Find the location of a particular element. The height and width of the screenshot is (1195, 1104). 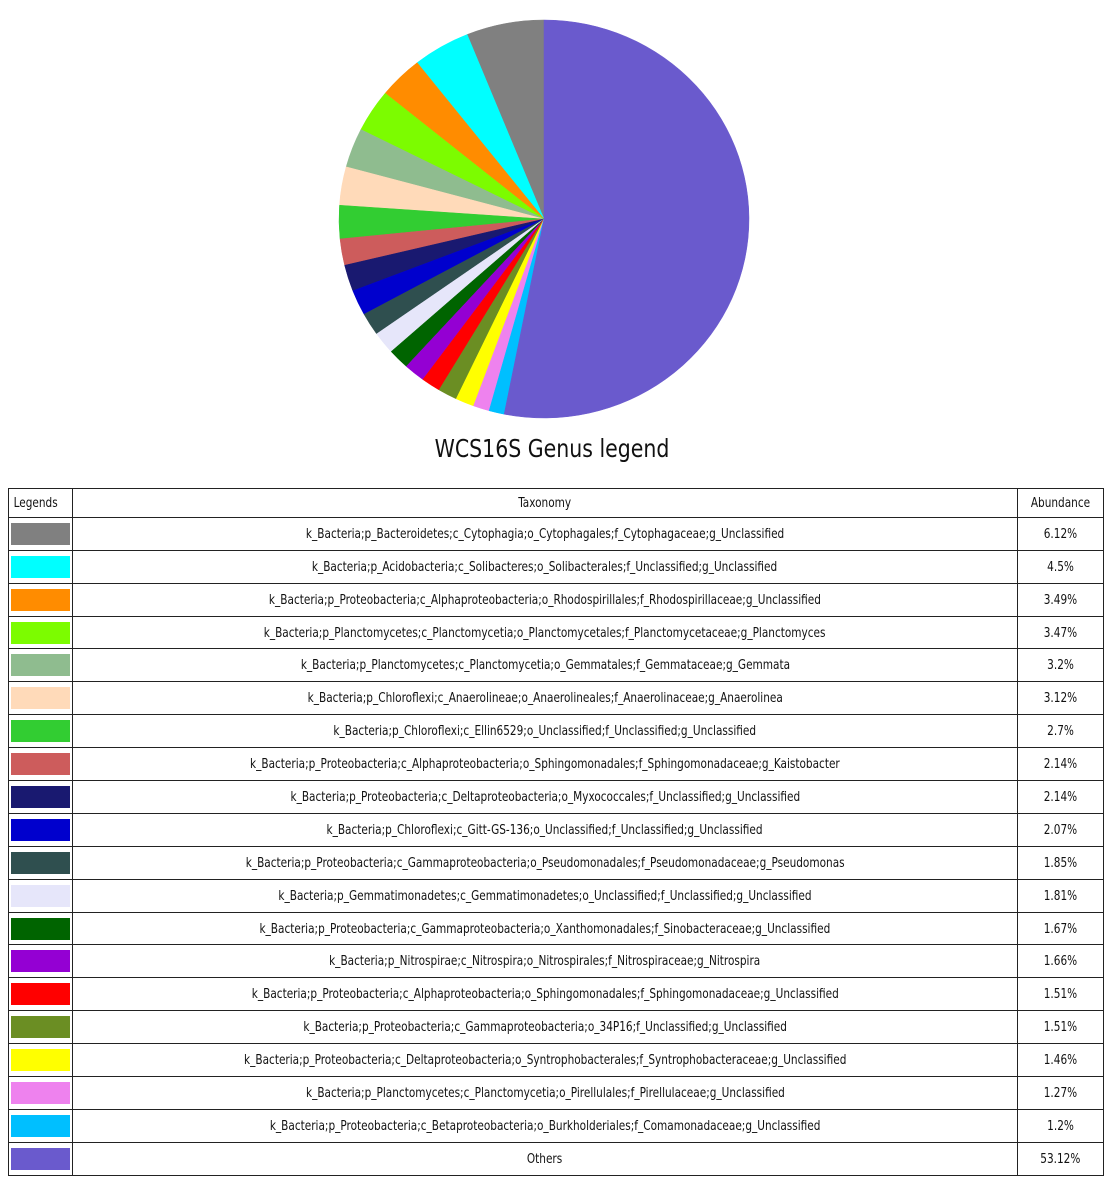

legend-abundance: 2.07% is located at coordinates (1060, 829).